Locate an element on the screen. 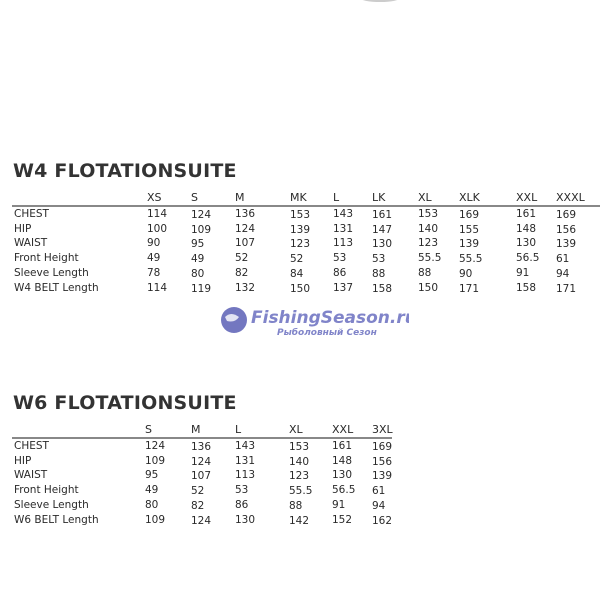  size-header: S is located at coordinates (194, 197).